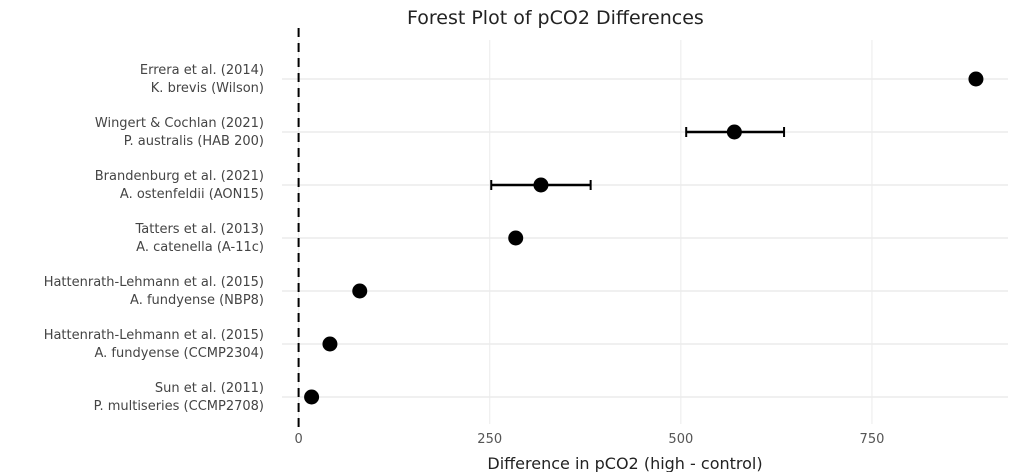 This screenshot has height=472, width=1016. Describe the element at coordinates (298, 439) in the screenshot. I see `x-tick-label: 0` at that location.